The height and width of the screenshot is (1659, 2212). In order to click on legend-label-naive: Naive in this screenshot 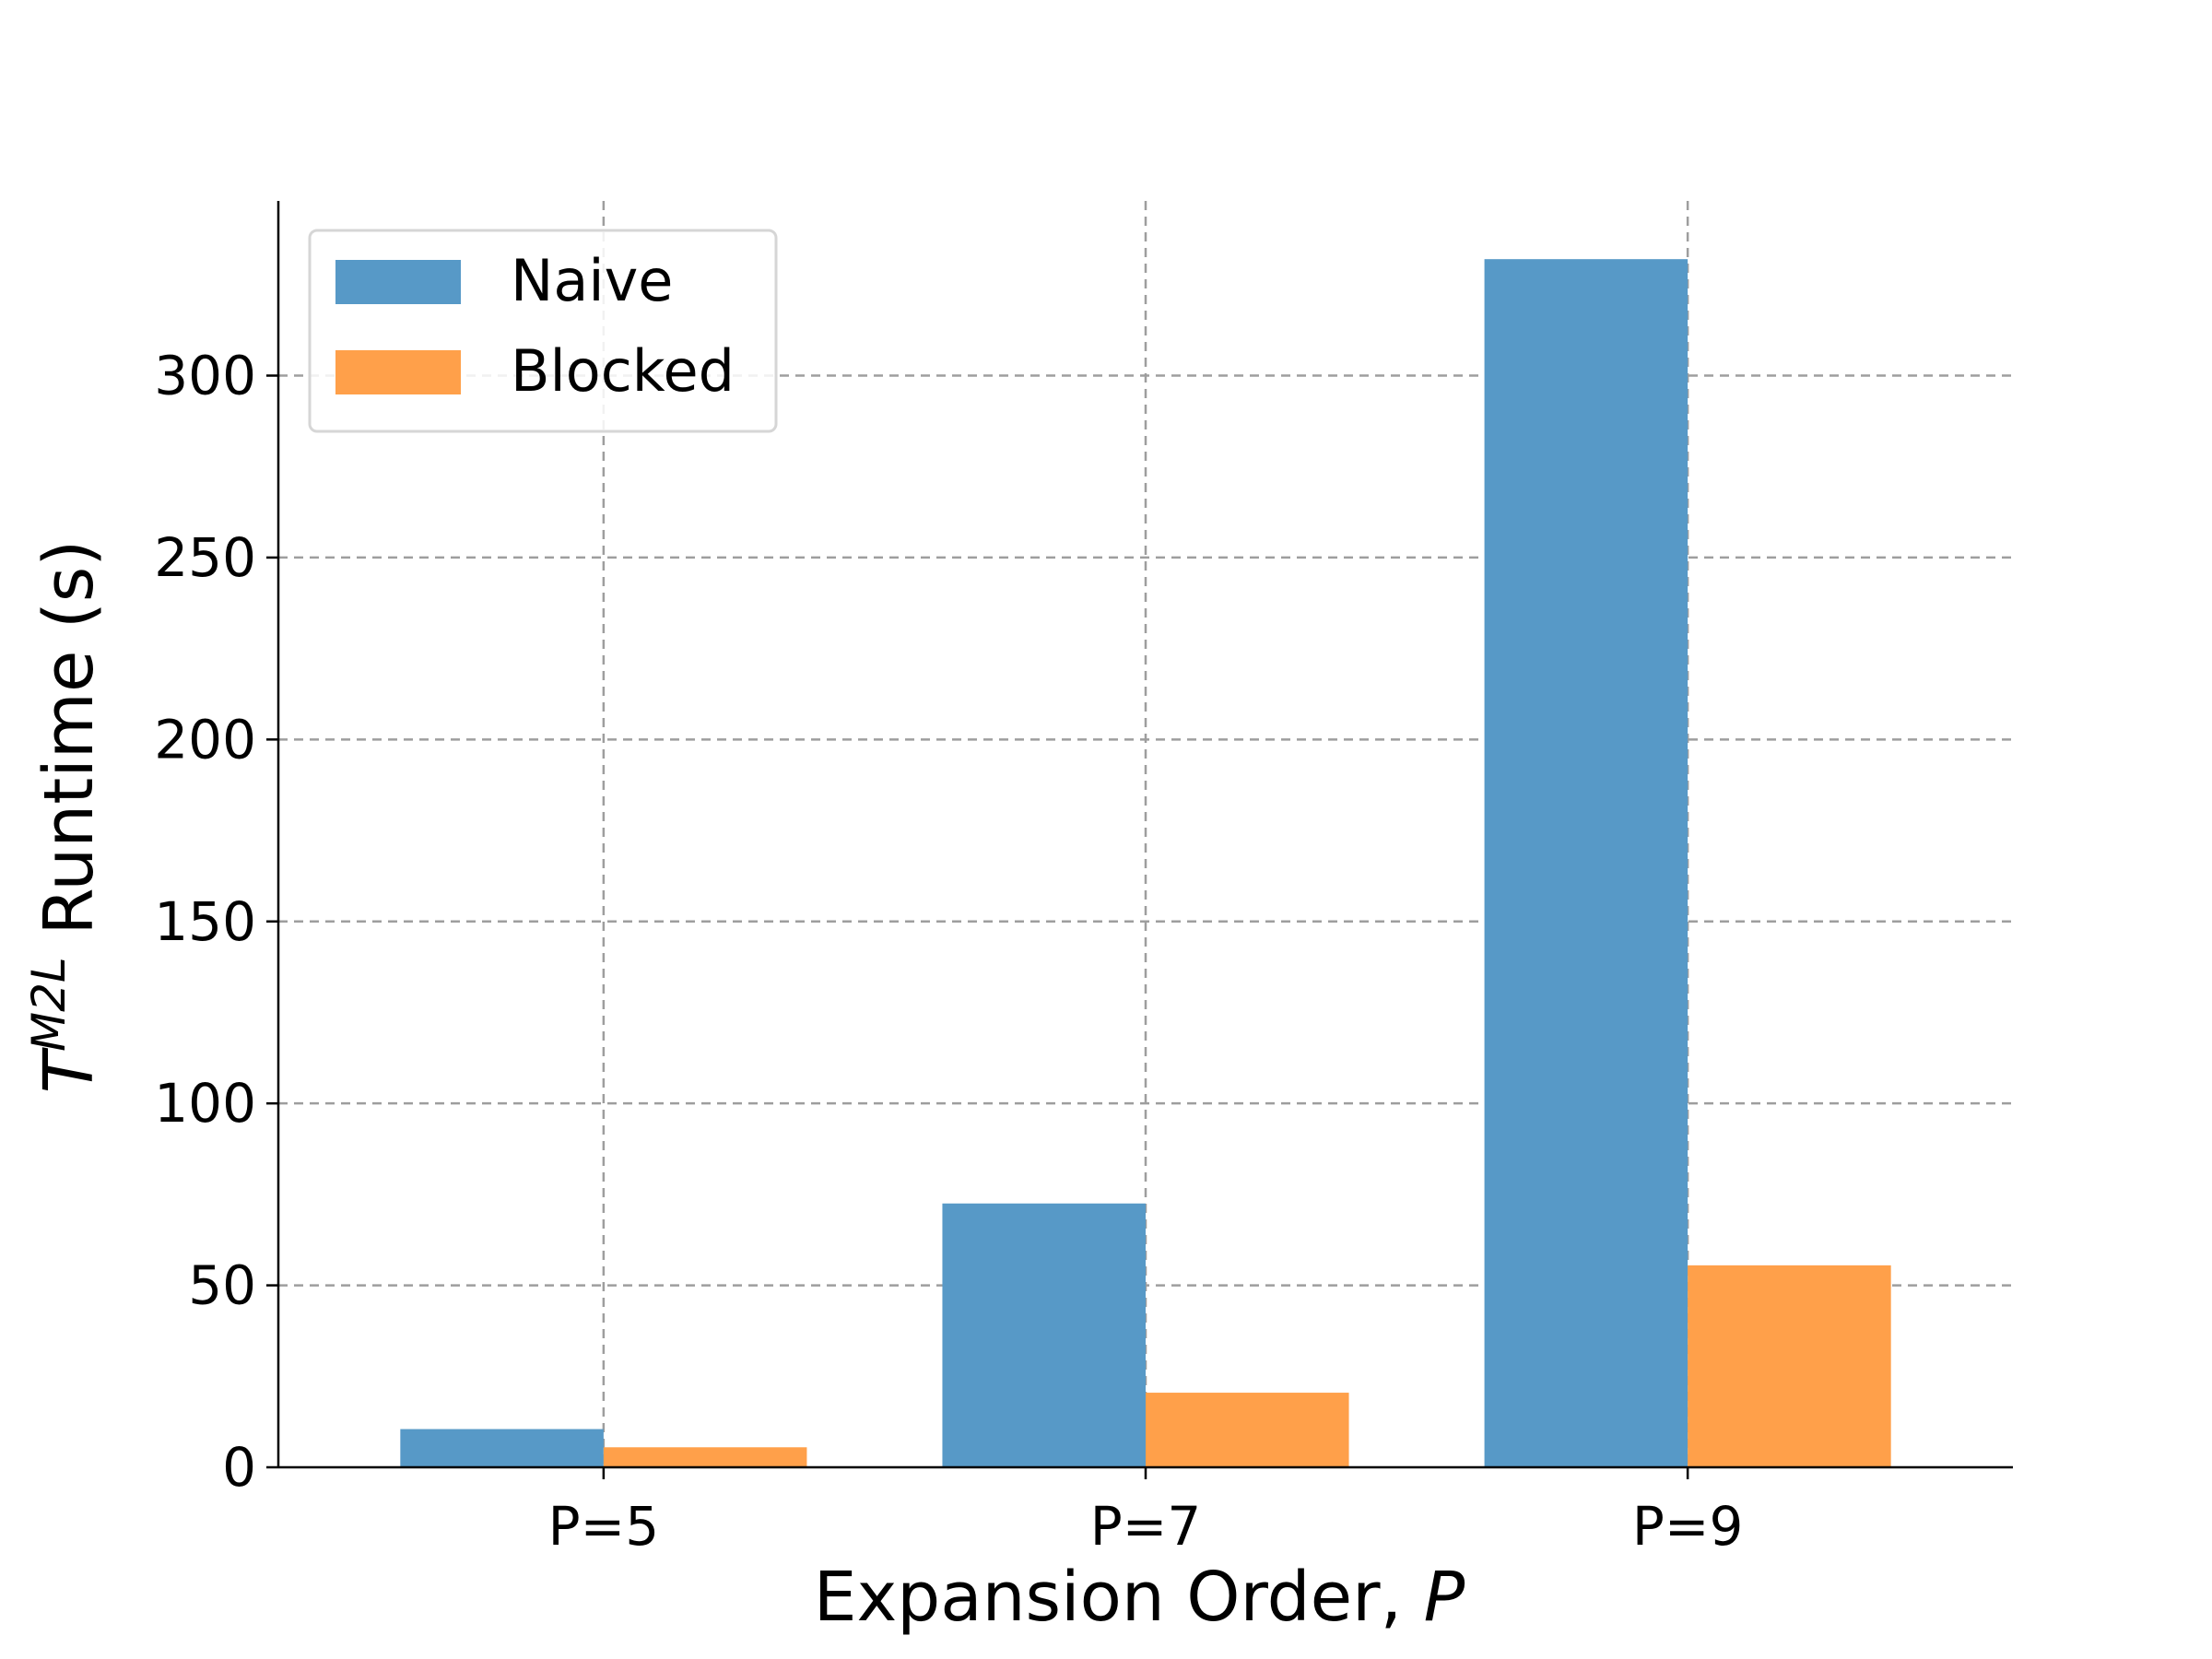, I will do `click(592, 280)`.